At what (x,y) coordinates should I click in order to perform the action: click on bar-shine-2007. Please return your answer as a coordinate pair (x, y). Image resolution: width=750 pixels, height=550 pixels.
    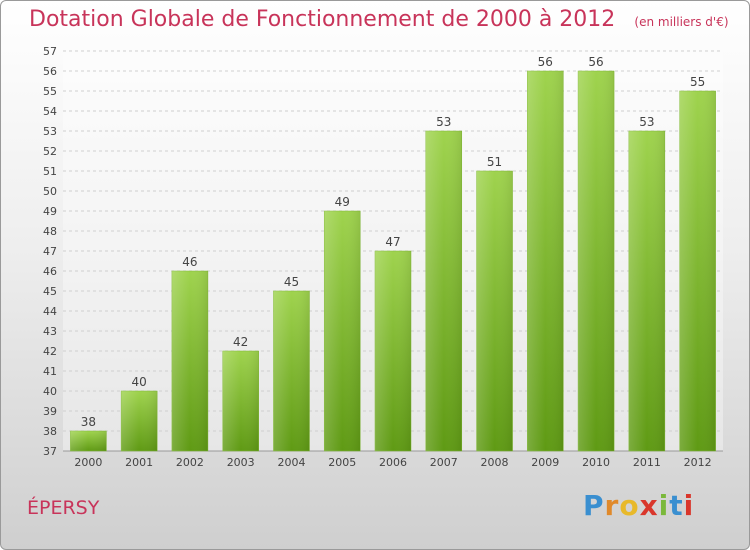
    Looking at the image, I should click on (443, 291).